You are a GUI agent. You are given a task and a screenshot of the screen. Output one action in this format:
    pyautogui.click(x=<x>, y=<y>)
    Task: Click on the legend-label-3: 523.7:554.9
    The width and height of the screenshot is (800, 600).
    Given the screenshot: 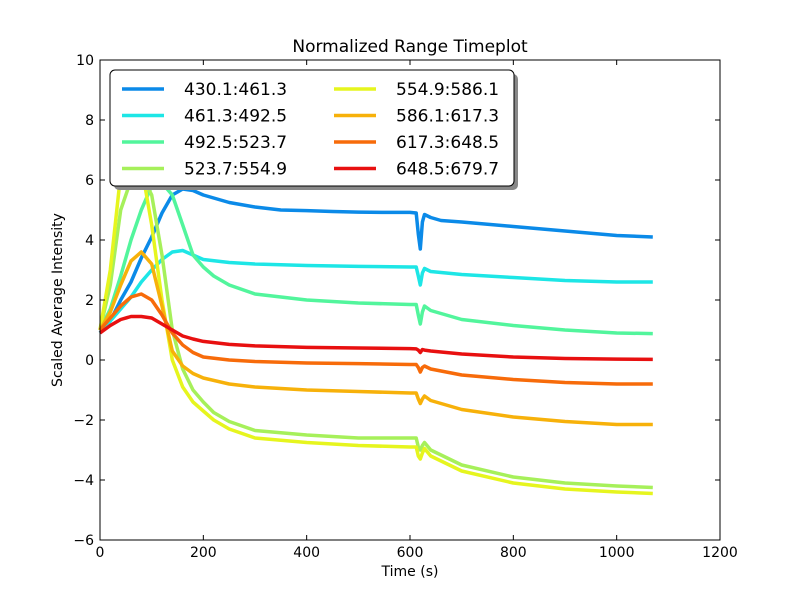 What is the action you would take?
    pyautogui.click(x=235, y=170)
    